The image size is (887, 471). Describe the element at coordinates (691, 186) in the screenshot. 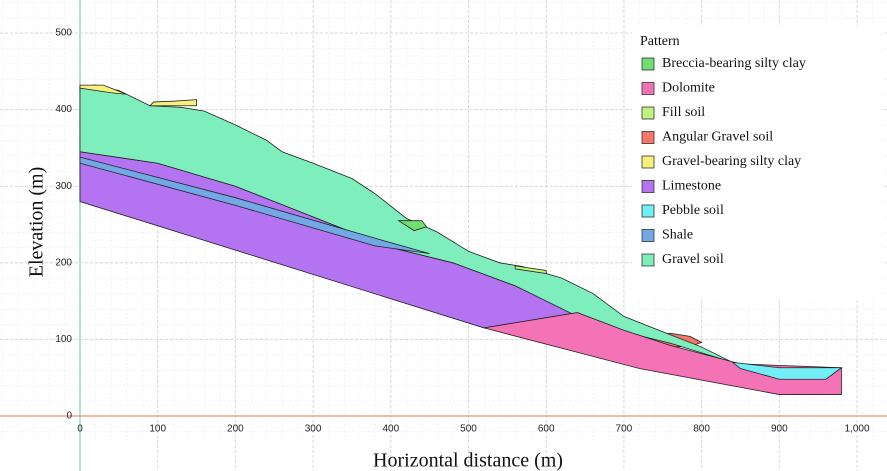

I see `legend-label: Limestone` at that location.